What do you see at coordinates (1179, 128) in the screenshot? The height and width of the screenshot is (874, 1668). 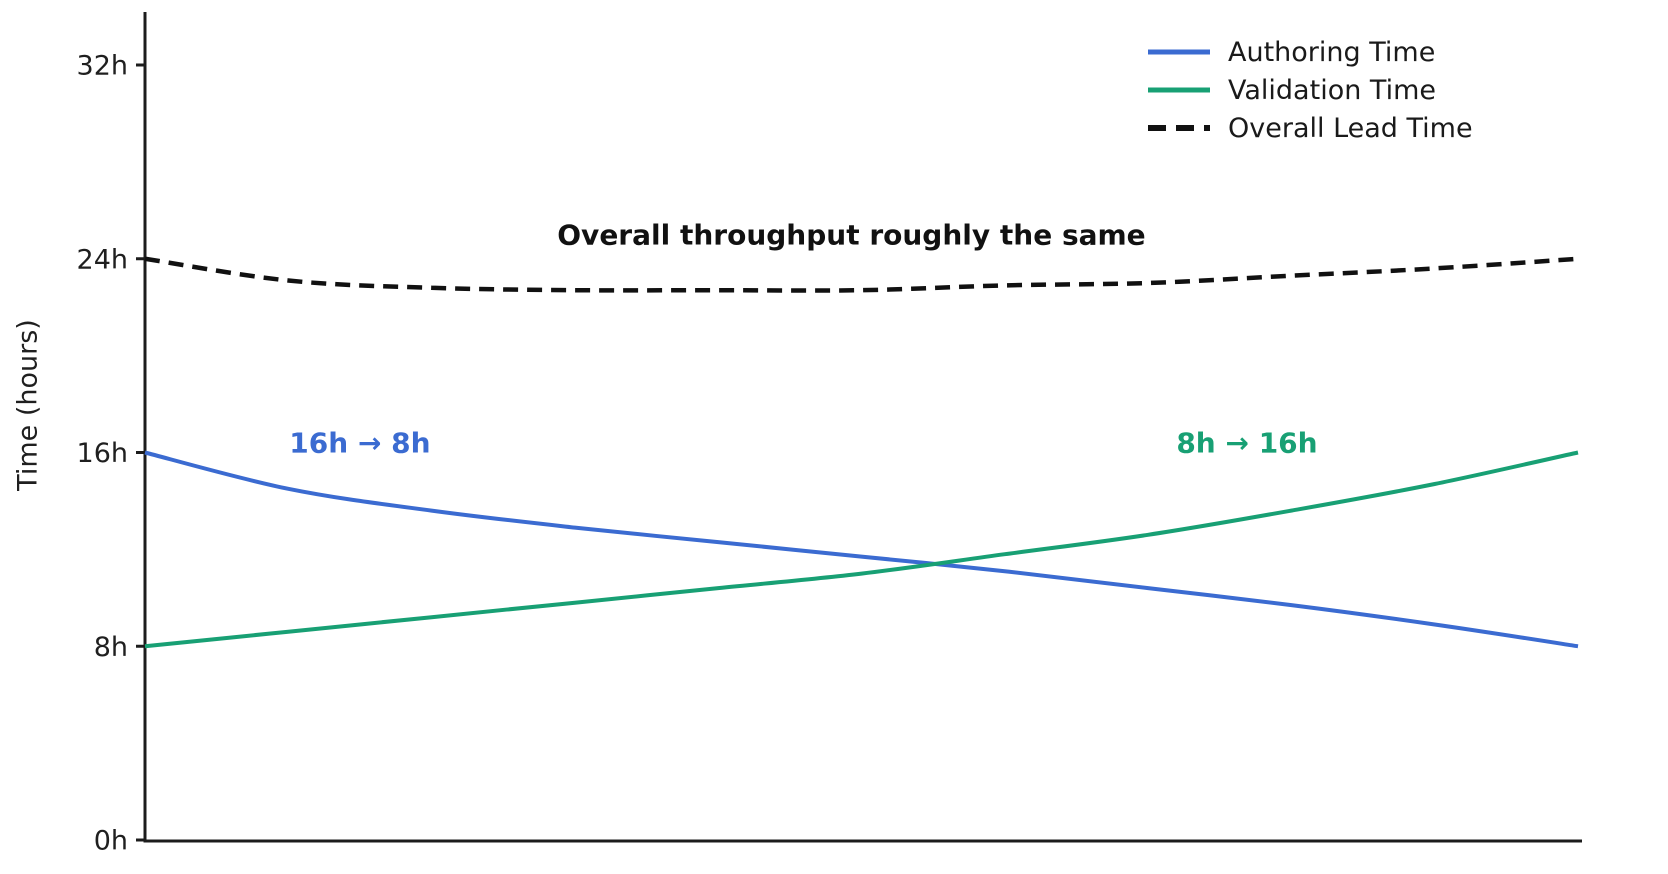 I see `overall-dashed-swatch` at bounding box center [1179, 128].